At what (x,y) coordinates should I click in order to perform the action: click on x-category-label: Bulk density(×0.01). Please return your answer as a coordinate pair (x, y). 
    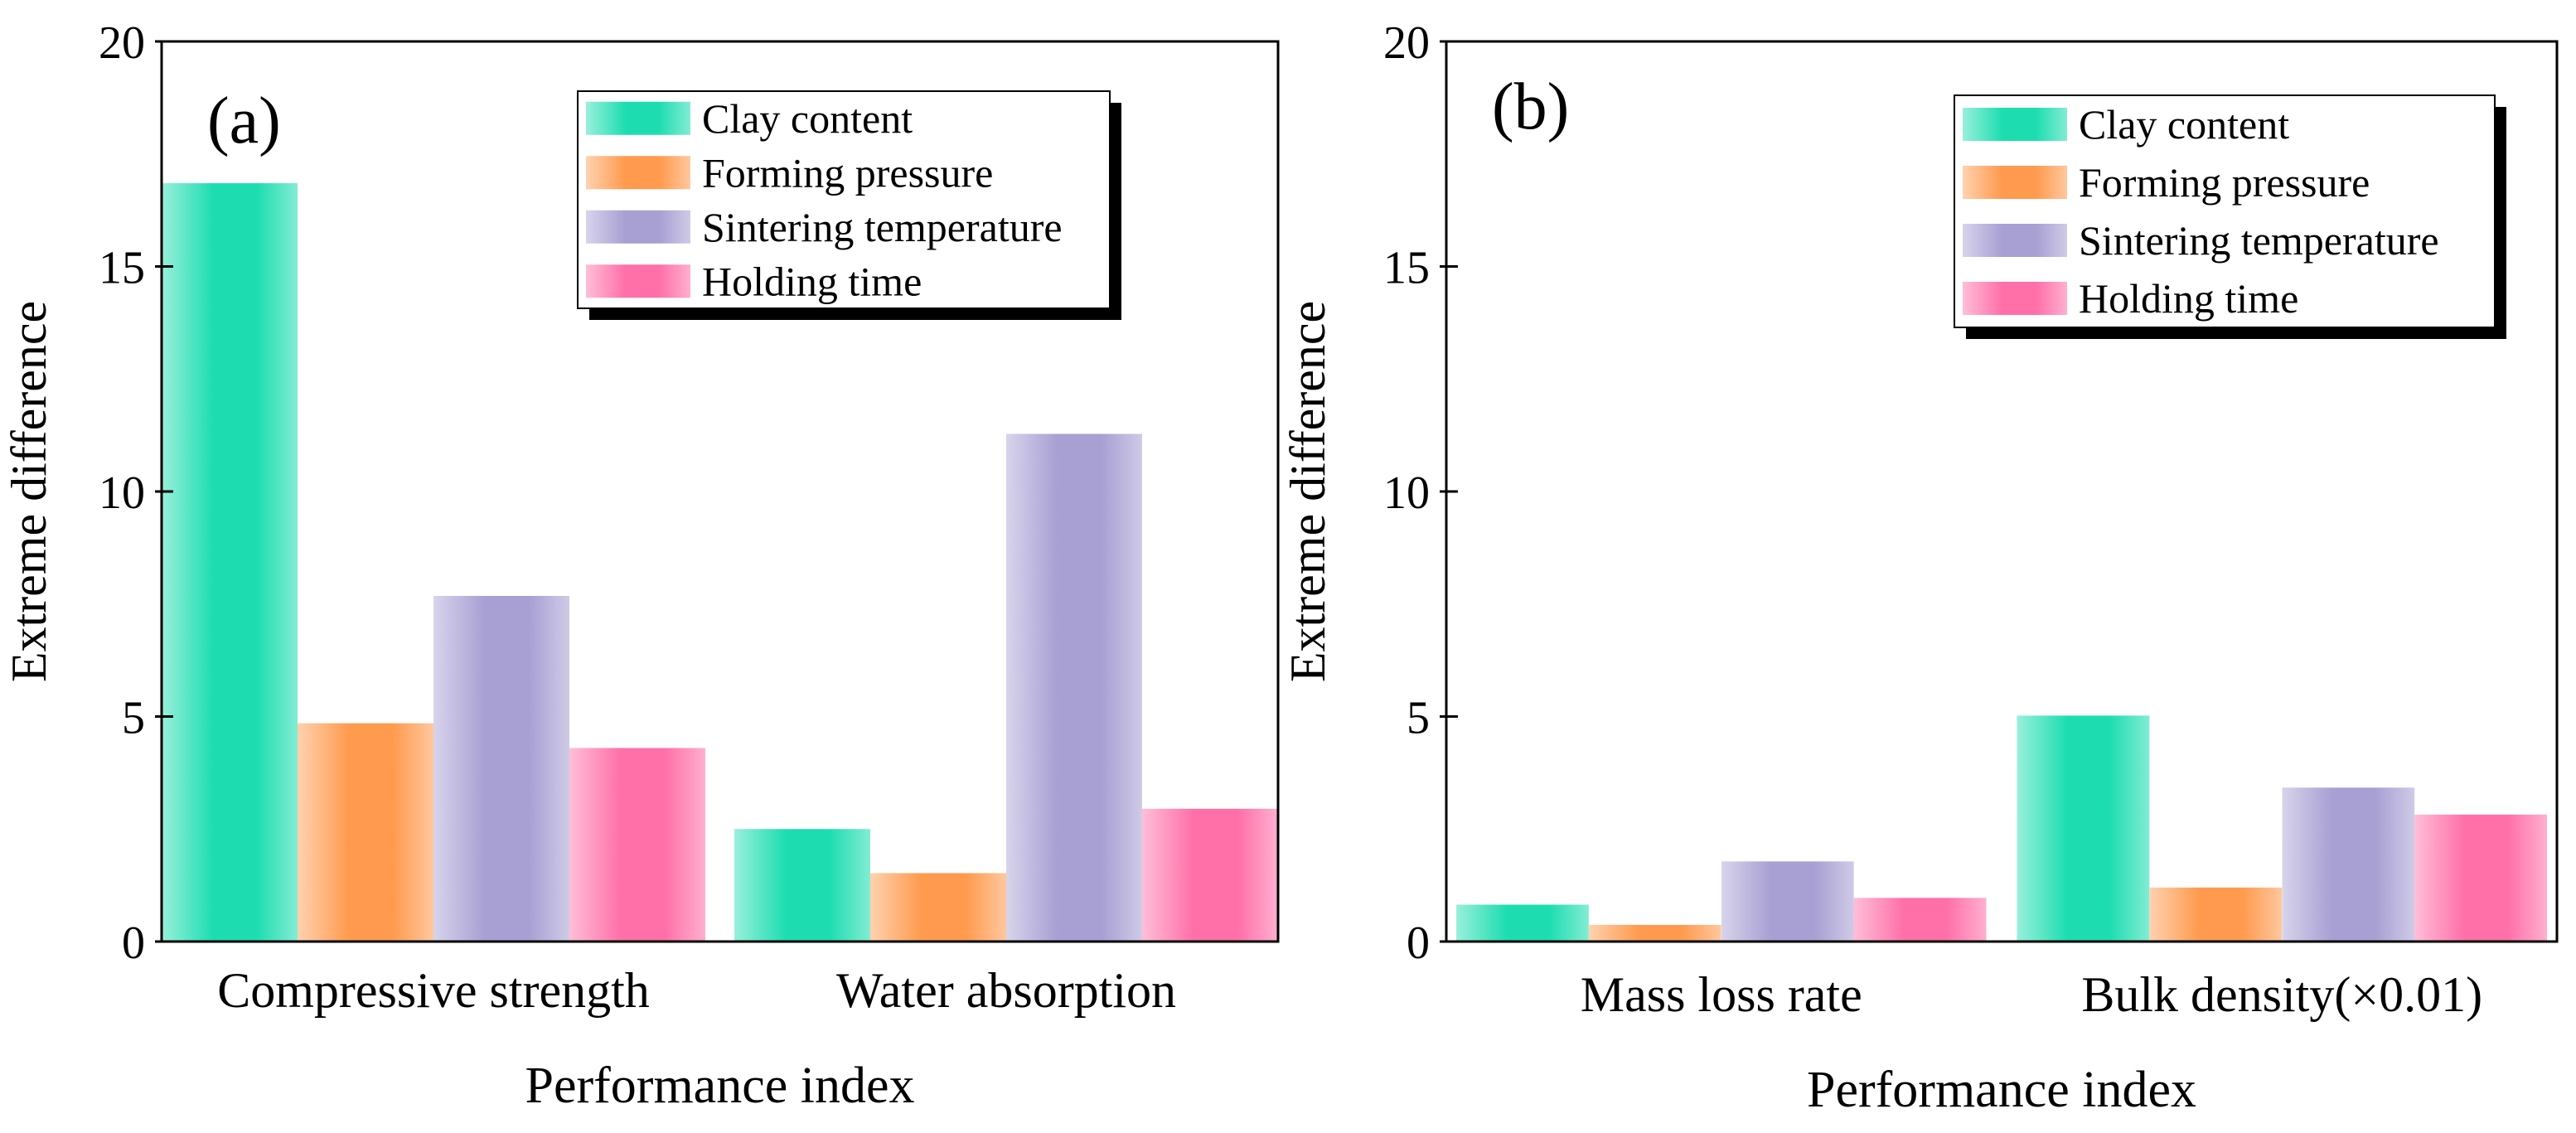
    Looking at the image, I should click on (2281, 994).